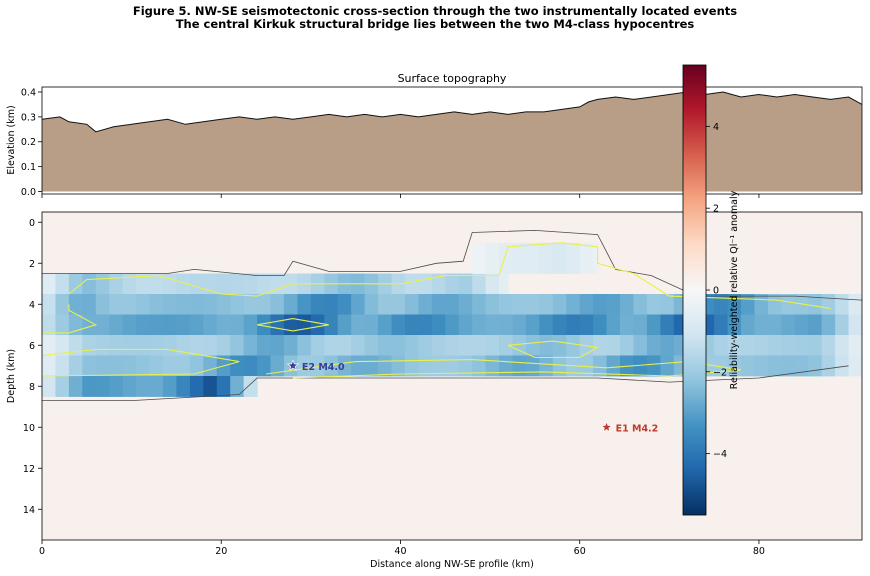 This screenshot has width=870, height=576. Describe the element at coordinates (400, 551) in the screenshot. I see `distance-tick-label: 40` at that location.